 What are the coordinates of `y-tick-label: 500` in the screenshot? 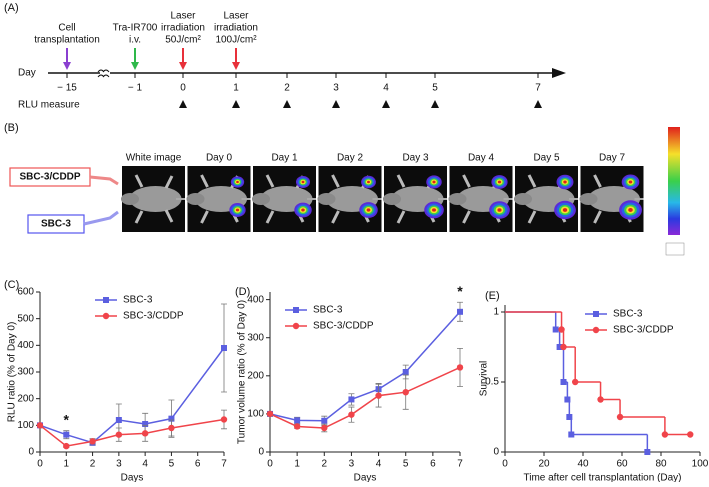 It's located at (25, 318).